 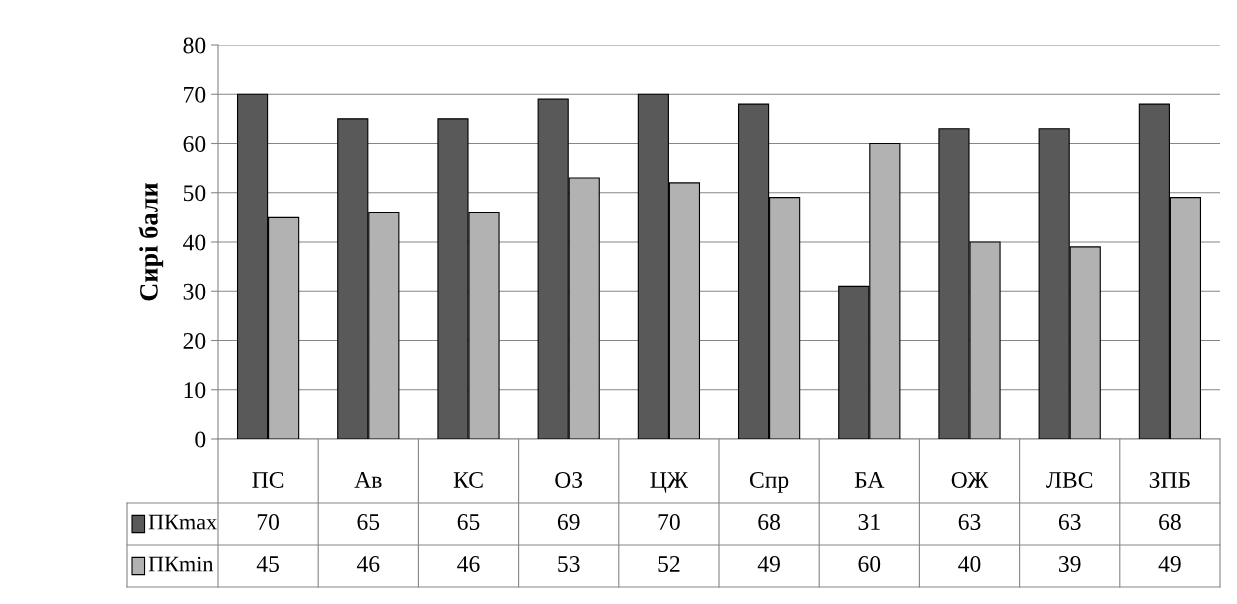 What do you see at coordinates (769, 482) in the screenshot?
I see `x-tick-label: Спр` at bounding box center [769, 482].